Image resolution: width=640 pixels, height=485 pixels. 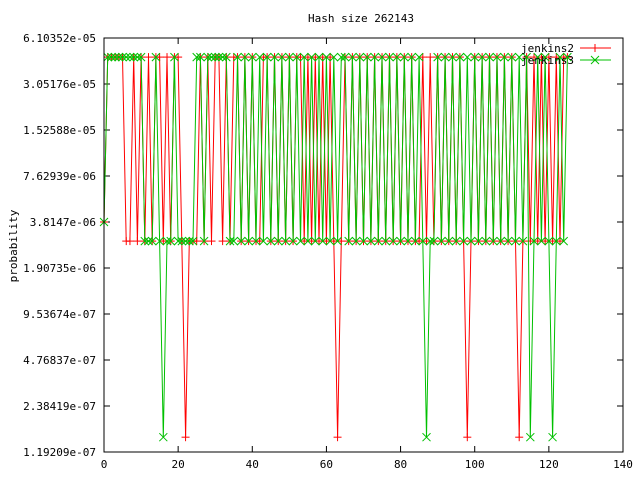 What do you see at coordinates (547, 48) in the screenshot?
I see `legend-label-jenkins2: jenkins2` at bounding box center [547, 48].